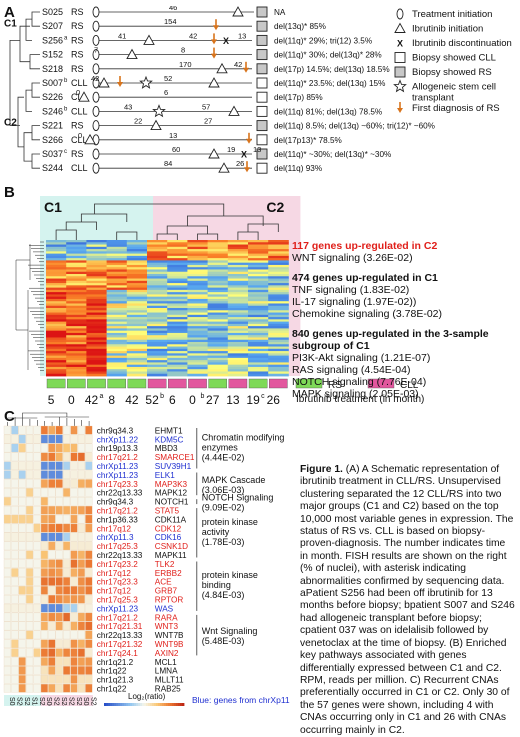 This screenshot has height=737, width=520. I want to click on pathway-pvalue: (4.84E-03), so click(223, 595).